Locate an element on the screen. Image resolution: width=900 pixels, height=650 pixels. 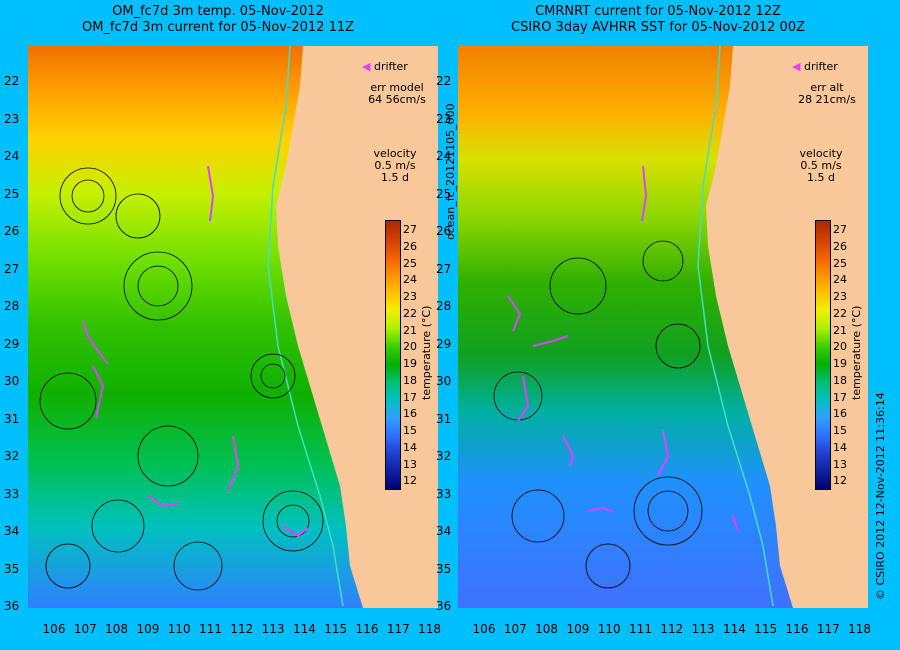
latitude-tick-label: 35 is located at coordinates (444, 568).